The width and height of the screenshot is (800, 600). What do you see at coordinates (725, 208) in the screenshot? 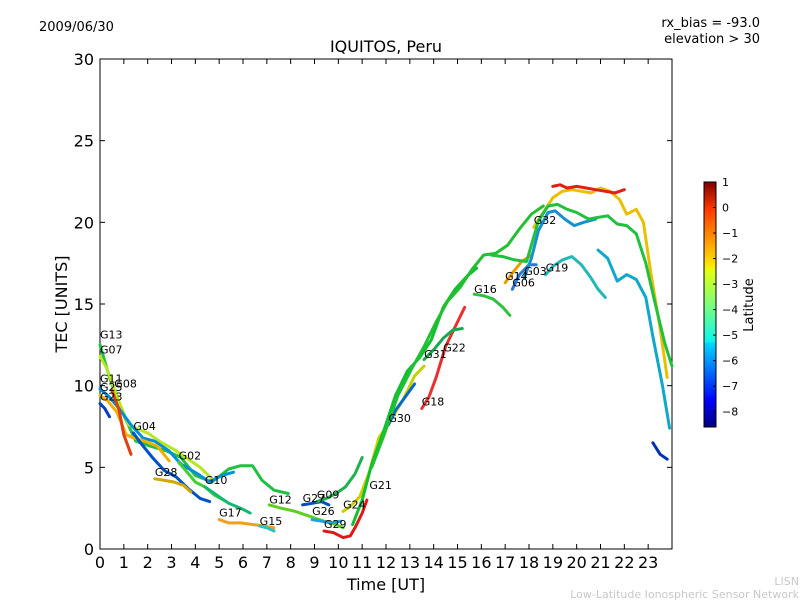
I see `colorbar-tick-label: 0` at bounding box center [725, 208].